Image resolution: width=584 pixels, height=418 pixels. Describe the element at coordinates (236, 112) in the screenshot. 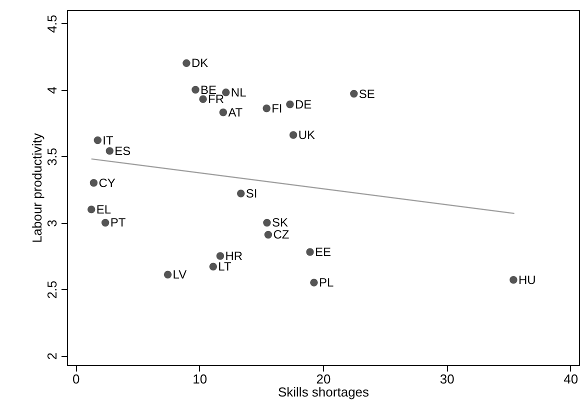

I see `data-label: AT` at that location.